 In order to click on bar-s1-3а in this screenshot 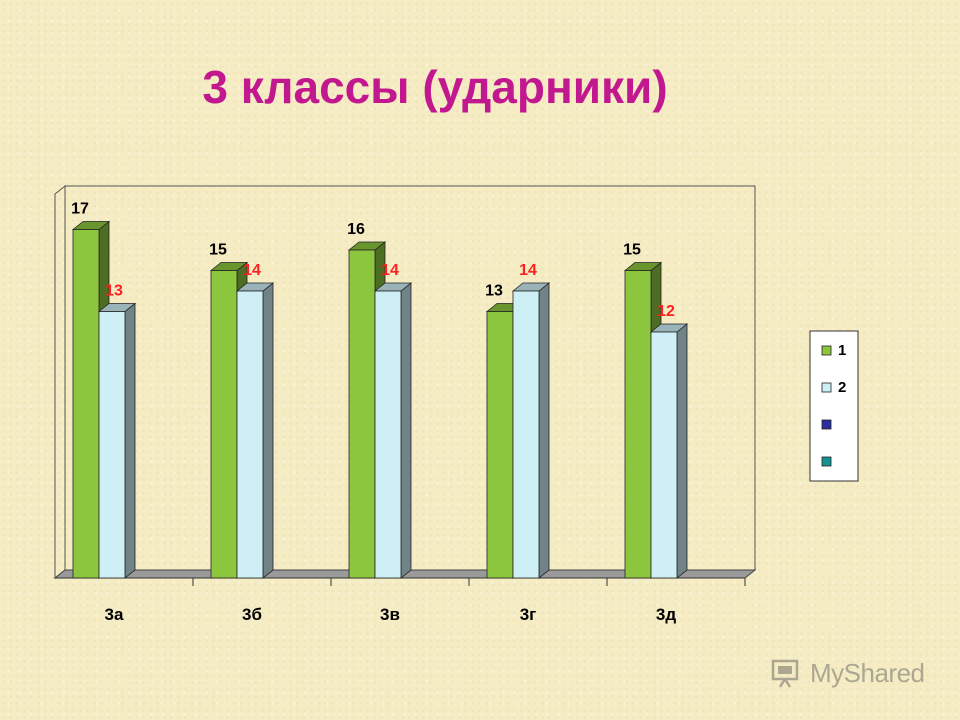, I will do `click(86, 404)`.